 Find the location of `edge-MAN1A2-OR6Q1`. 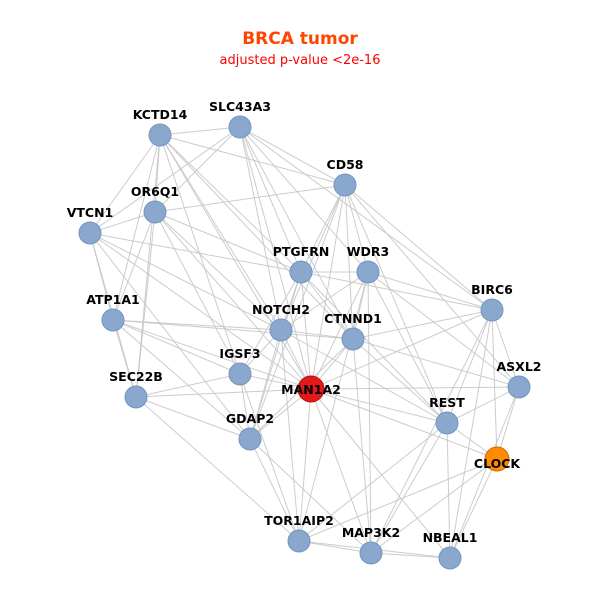

edge-MAN1A2-OR6Q1 is located at coordinates (233, 300).